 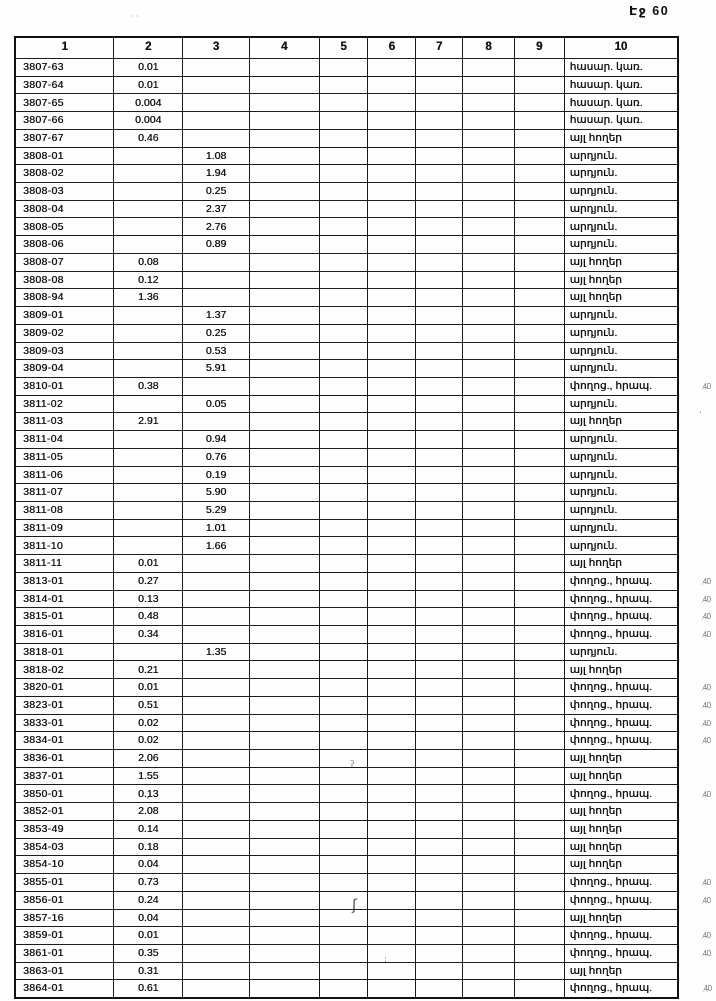 I want to click on value-col3-cell: 0.05, so click(x=216, y=404).